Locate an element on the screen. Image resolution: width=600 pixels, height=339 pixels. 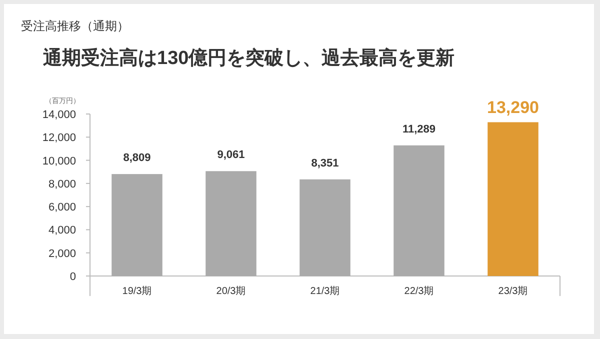
data-label: 8,809 is located at coordinates (137, 158).